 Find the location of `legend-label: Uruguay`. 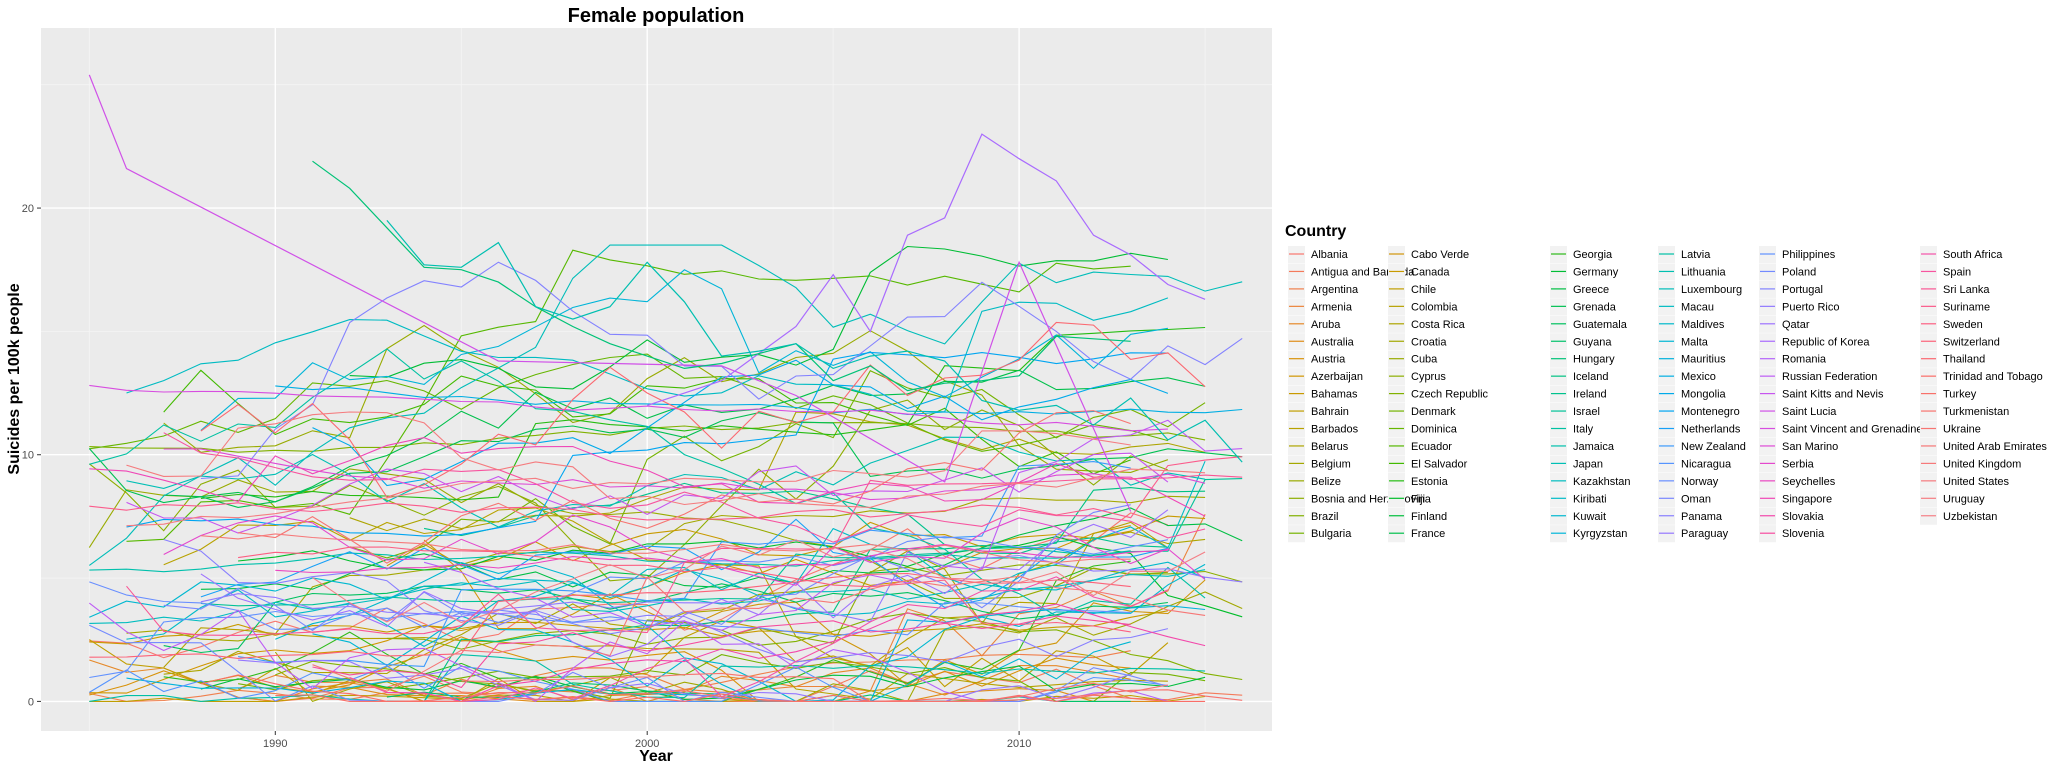

legend-label: Uruguay is located at coordinates (1964, 499).